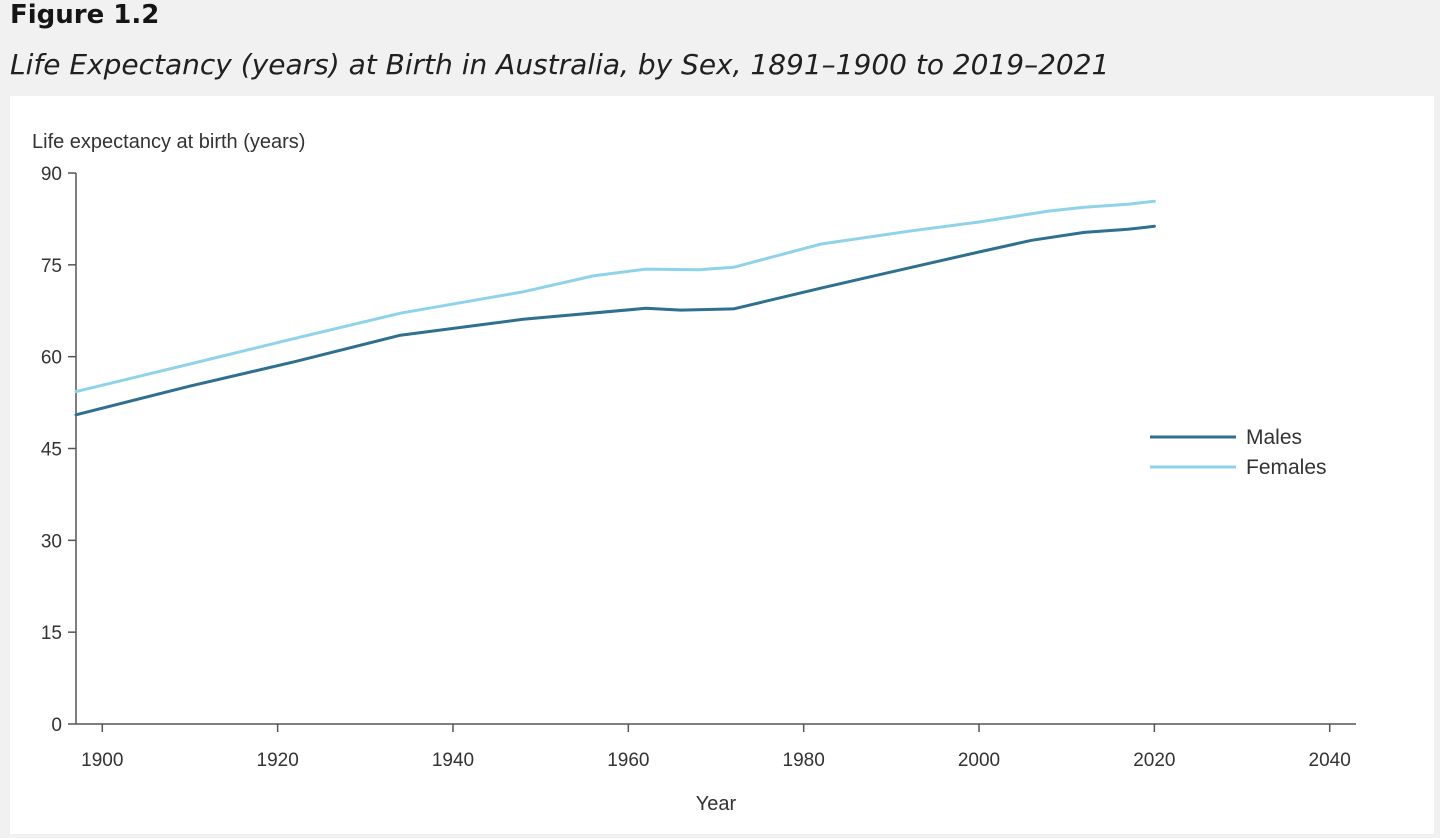 Image resolution: width=1440 pixels, height=838 pixels. Describe the element at coordinates (1238, 452) in the screenshot. I see `legend: Males Females` at that location.